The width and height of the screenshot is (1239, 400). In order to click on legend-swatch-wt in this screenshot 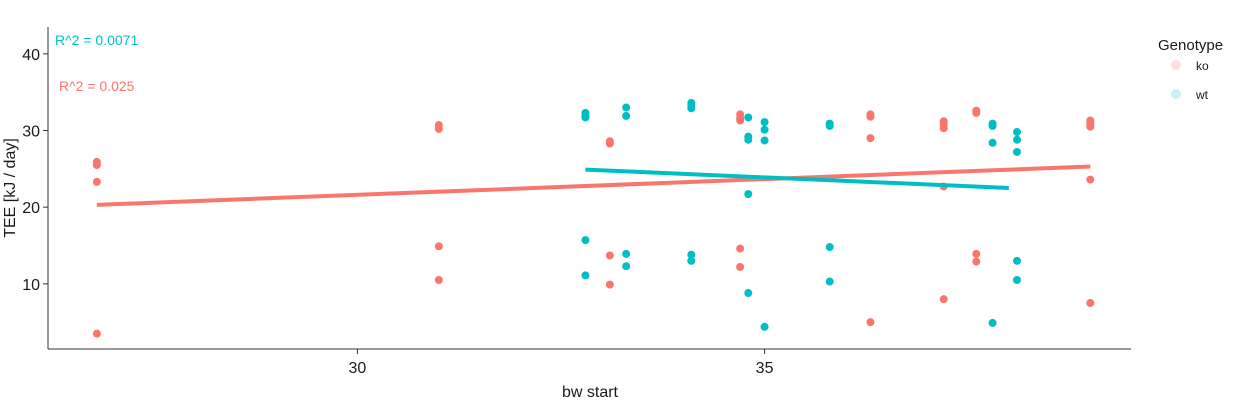, I will do `click(1176, 94)`.